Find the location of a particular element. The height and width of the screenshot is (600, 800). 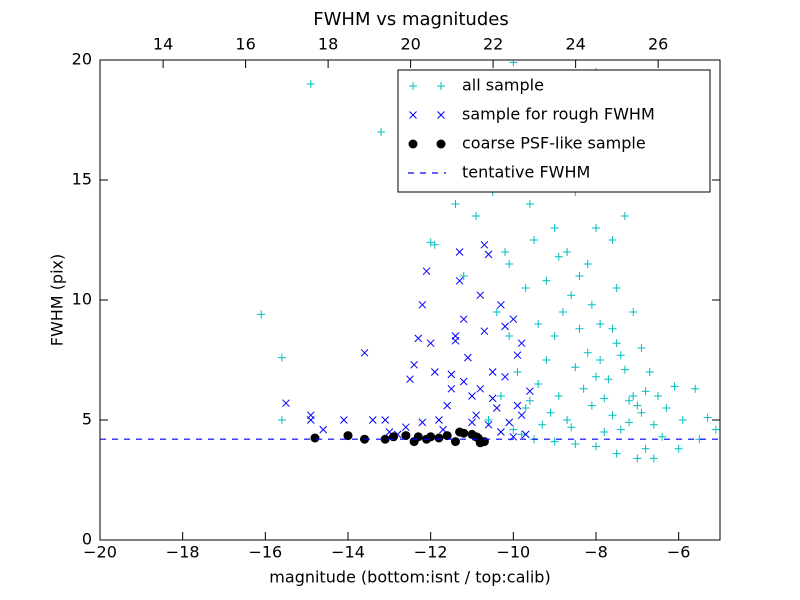

x-tick-label: −20 is located at coordinates (100, 552).